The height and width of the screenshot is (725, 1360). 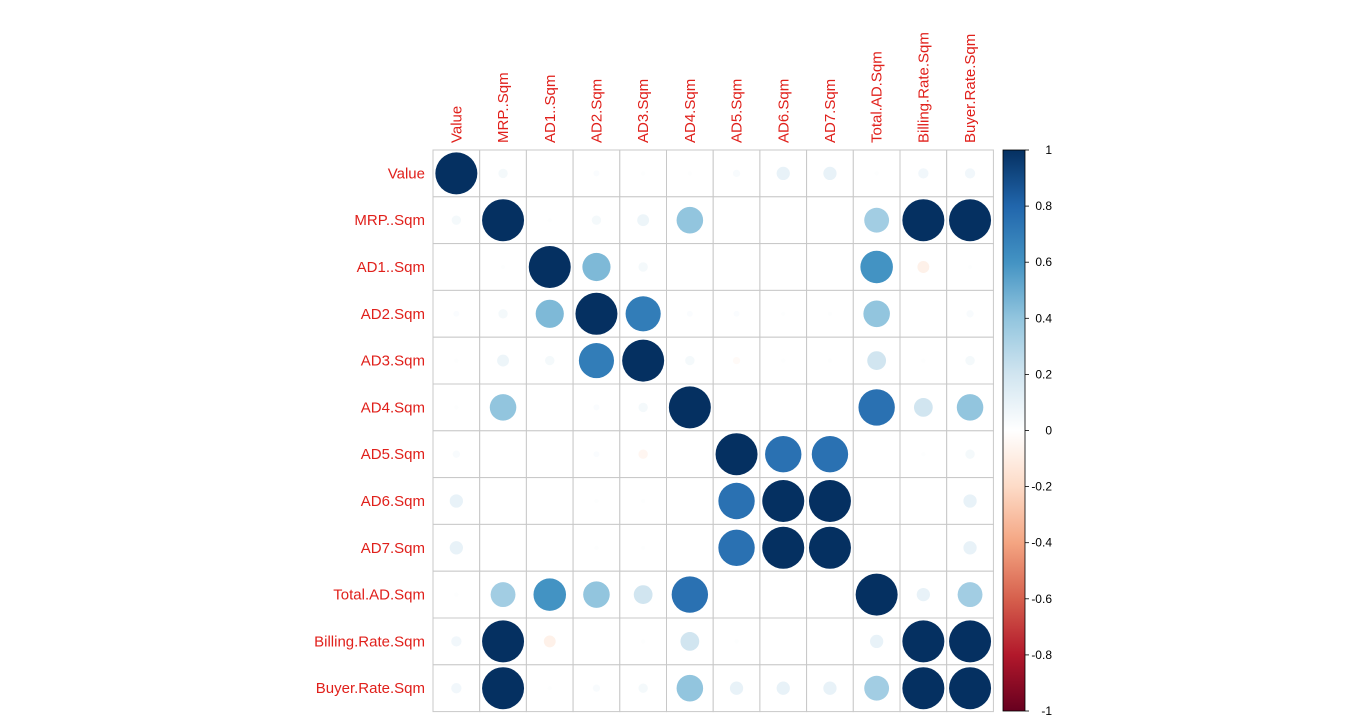 What do you see at coordinates (783, 111) in the screenshot?
I see `column-label: AD6.Sqm` at bounding box center [783, 111].